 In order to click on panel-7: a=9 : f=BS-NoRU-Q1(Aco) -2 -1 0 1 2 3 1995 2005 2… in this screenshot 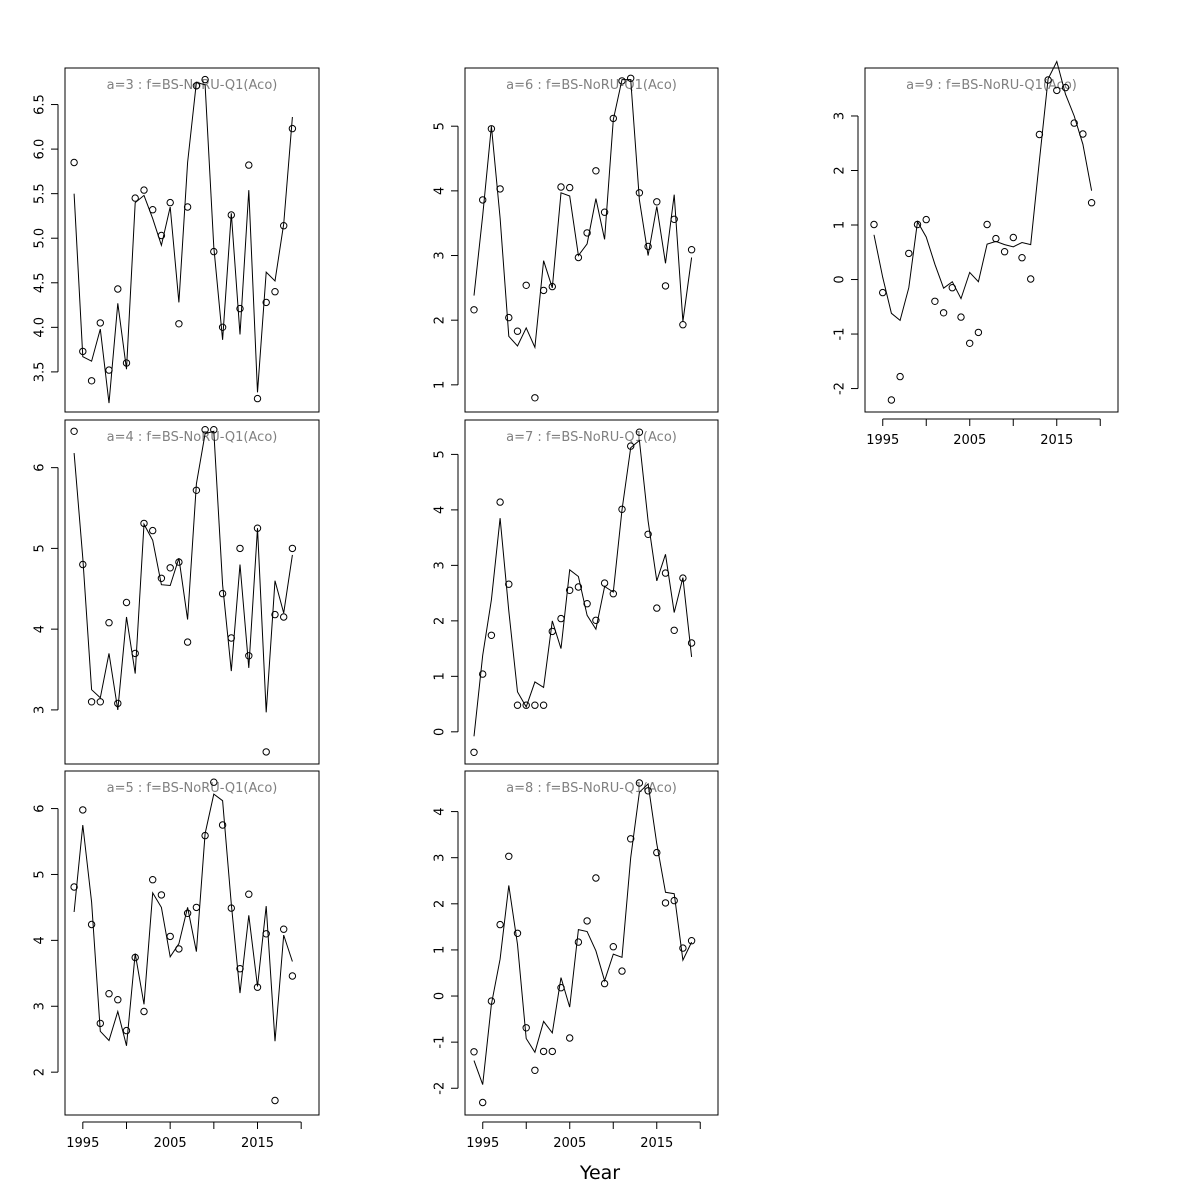, I will do `click(976, 254)`.